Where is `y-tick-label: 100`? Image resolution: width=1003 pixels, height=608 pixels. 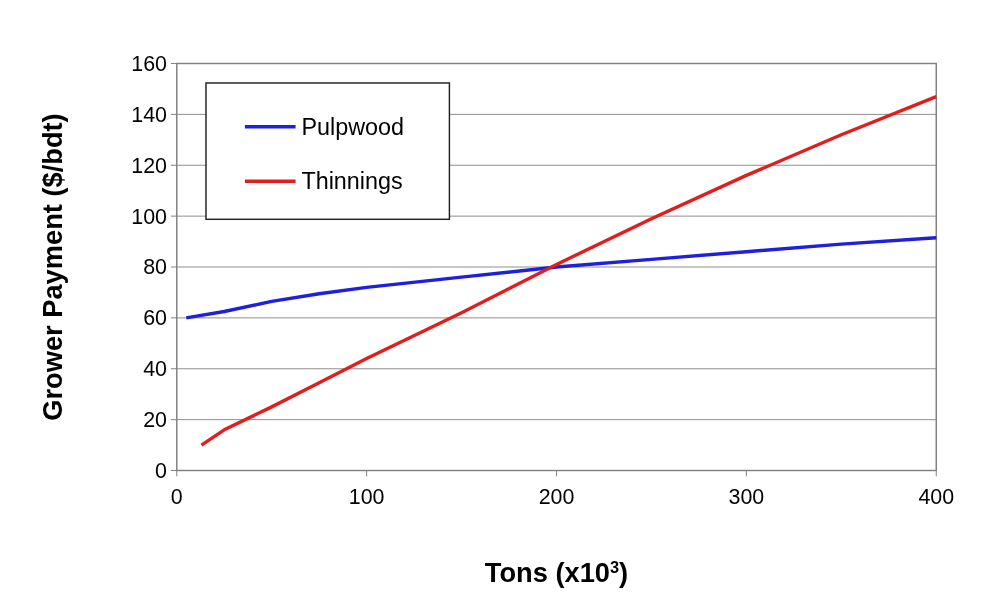
y-tick-label: 100 is located at coordinates (149, 216).